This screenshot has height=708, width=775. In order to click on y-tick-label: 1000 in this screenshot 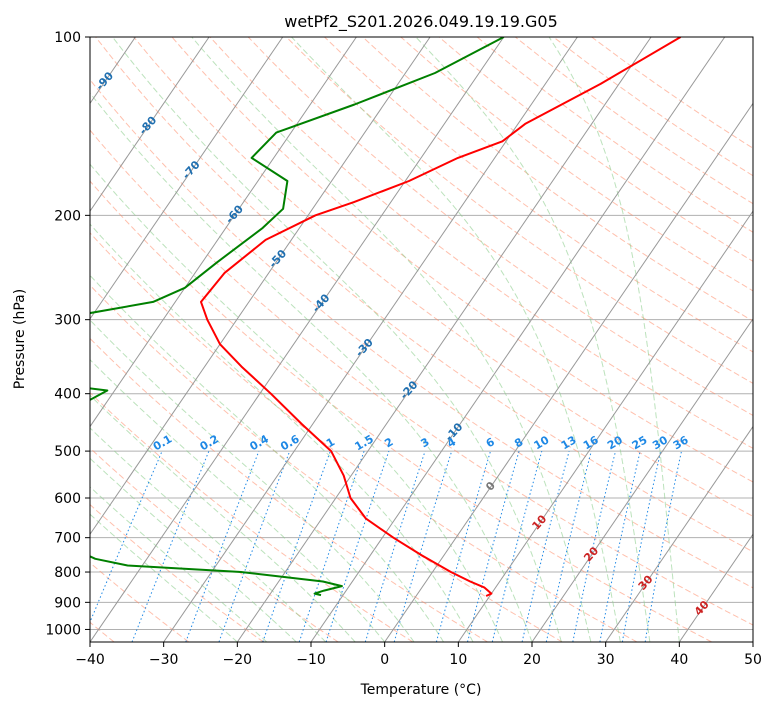, I will do `click(63, 630)`.